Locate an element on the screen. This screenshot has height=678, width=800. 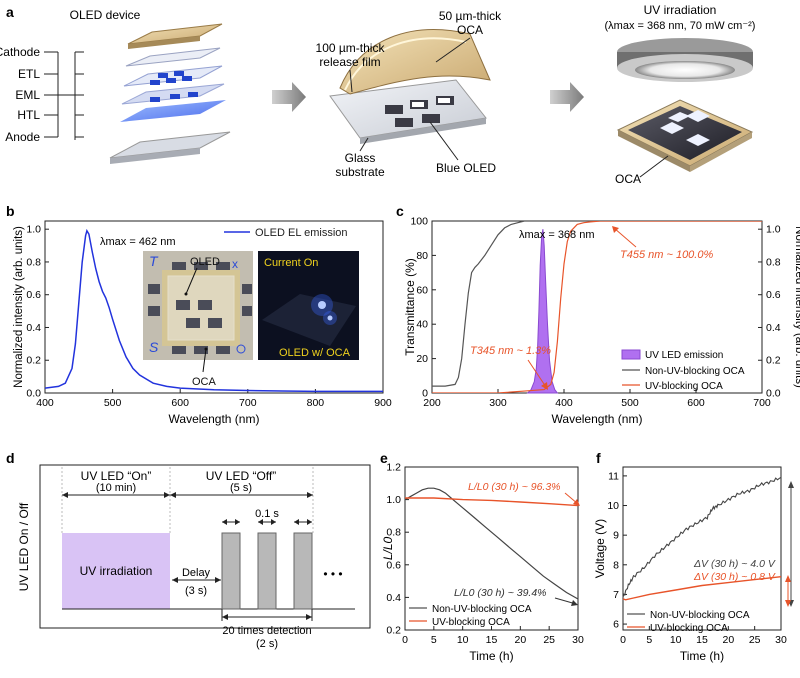
x-tick-label-e: 10 is located at coordinates (463, 640).